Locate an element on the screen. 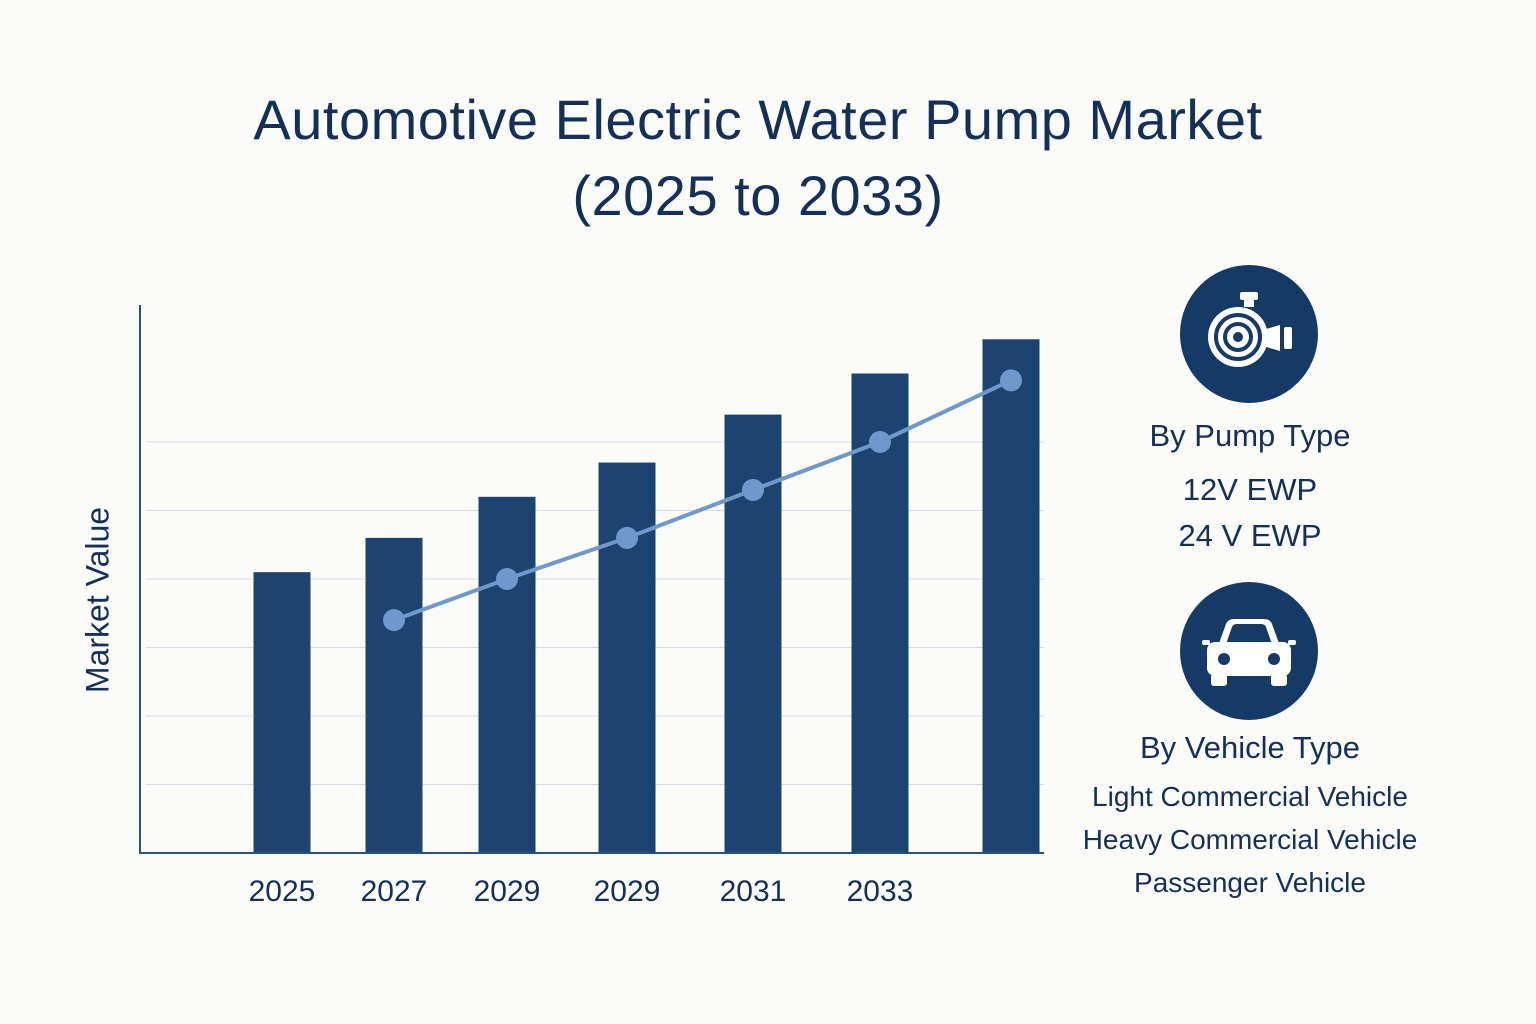 The width and height of the screenshot is (1536, 1024). x-tick-label: 2025 is located at coordinates (282, 891).